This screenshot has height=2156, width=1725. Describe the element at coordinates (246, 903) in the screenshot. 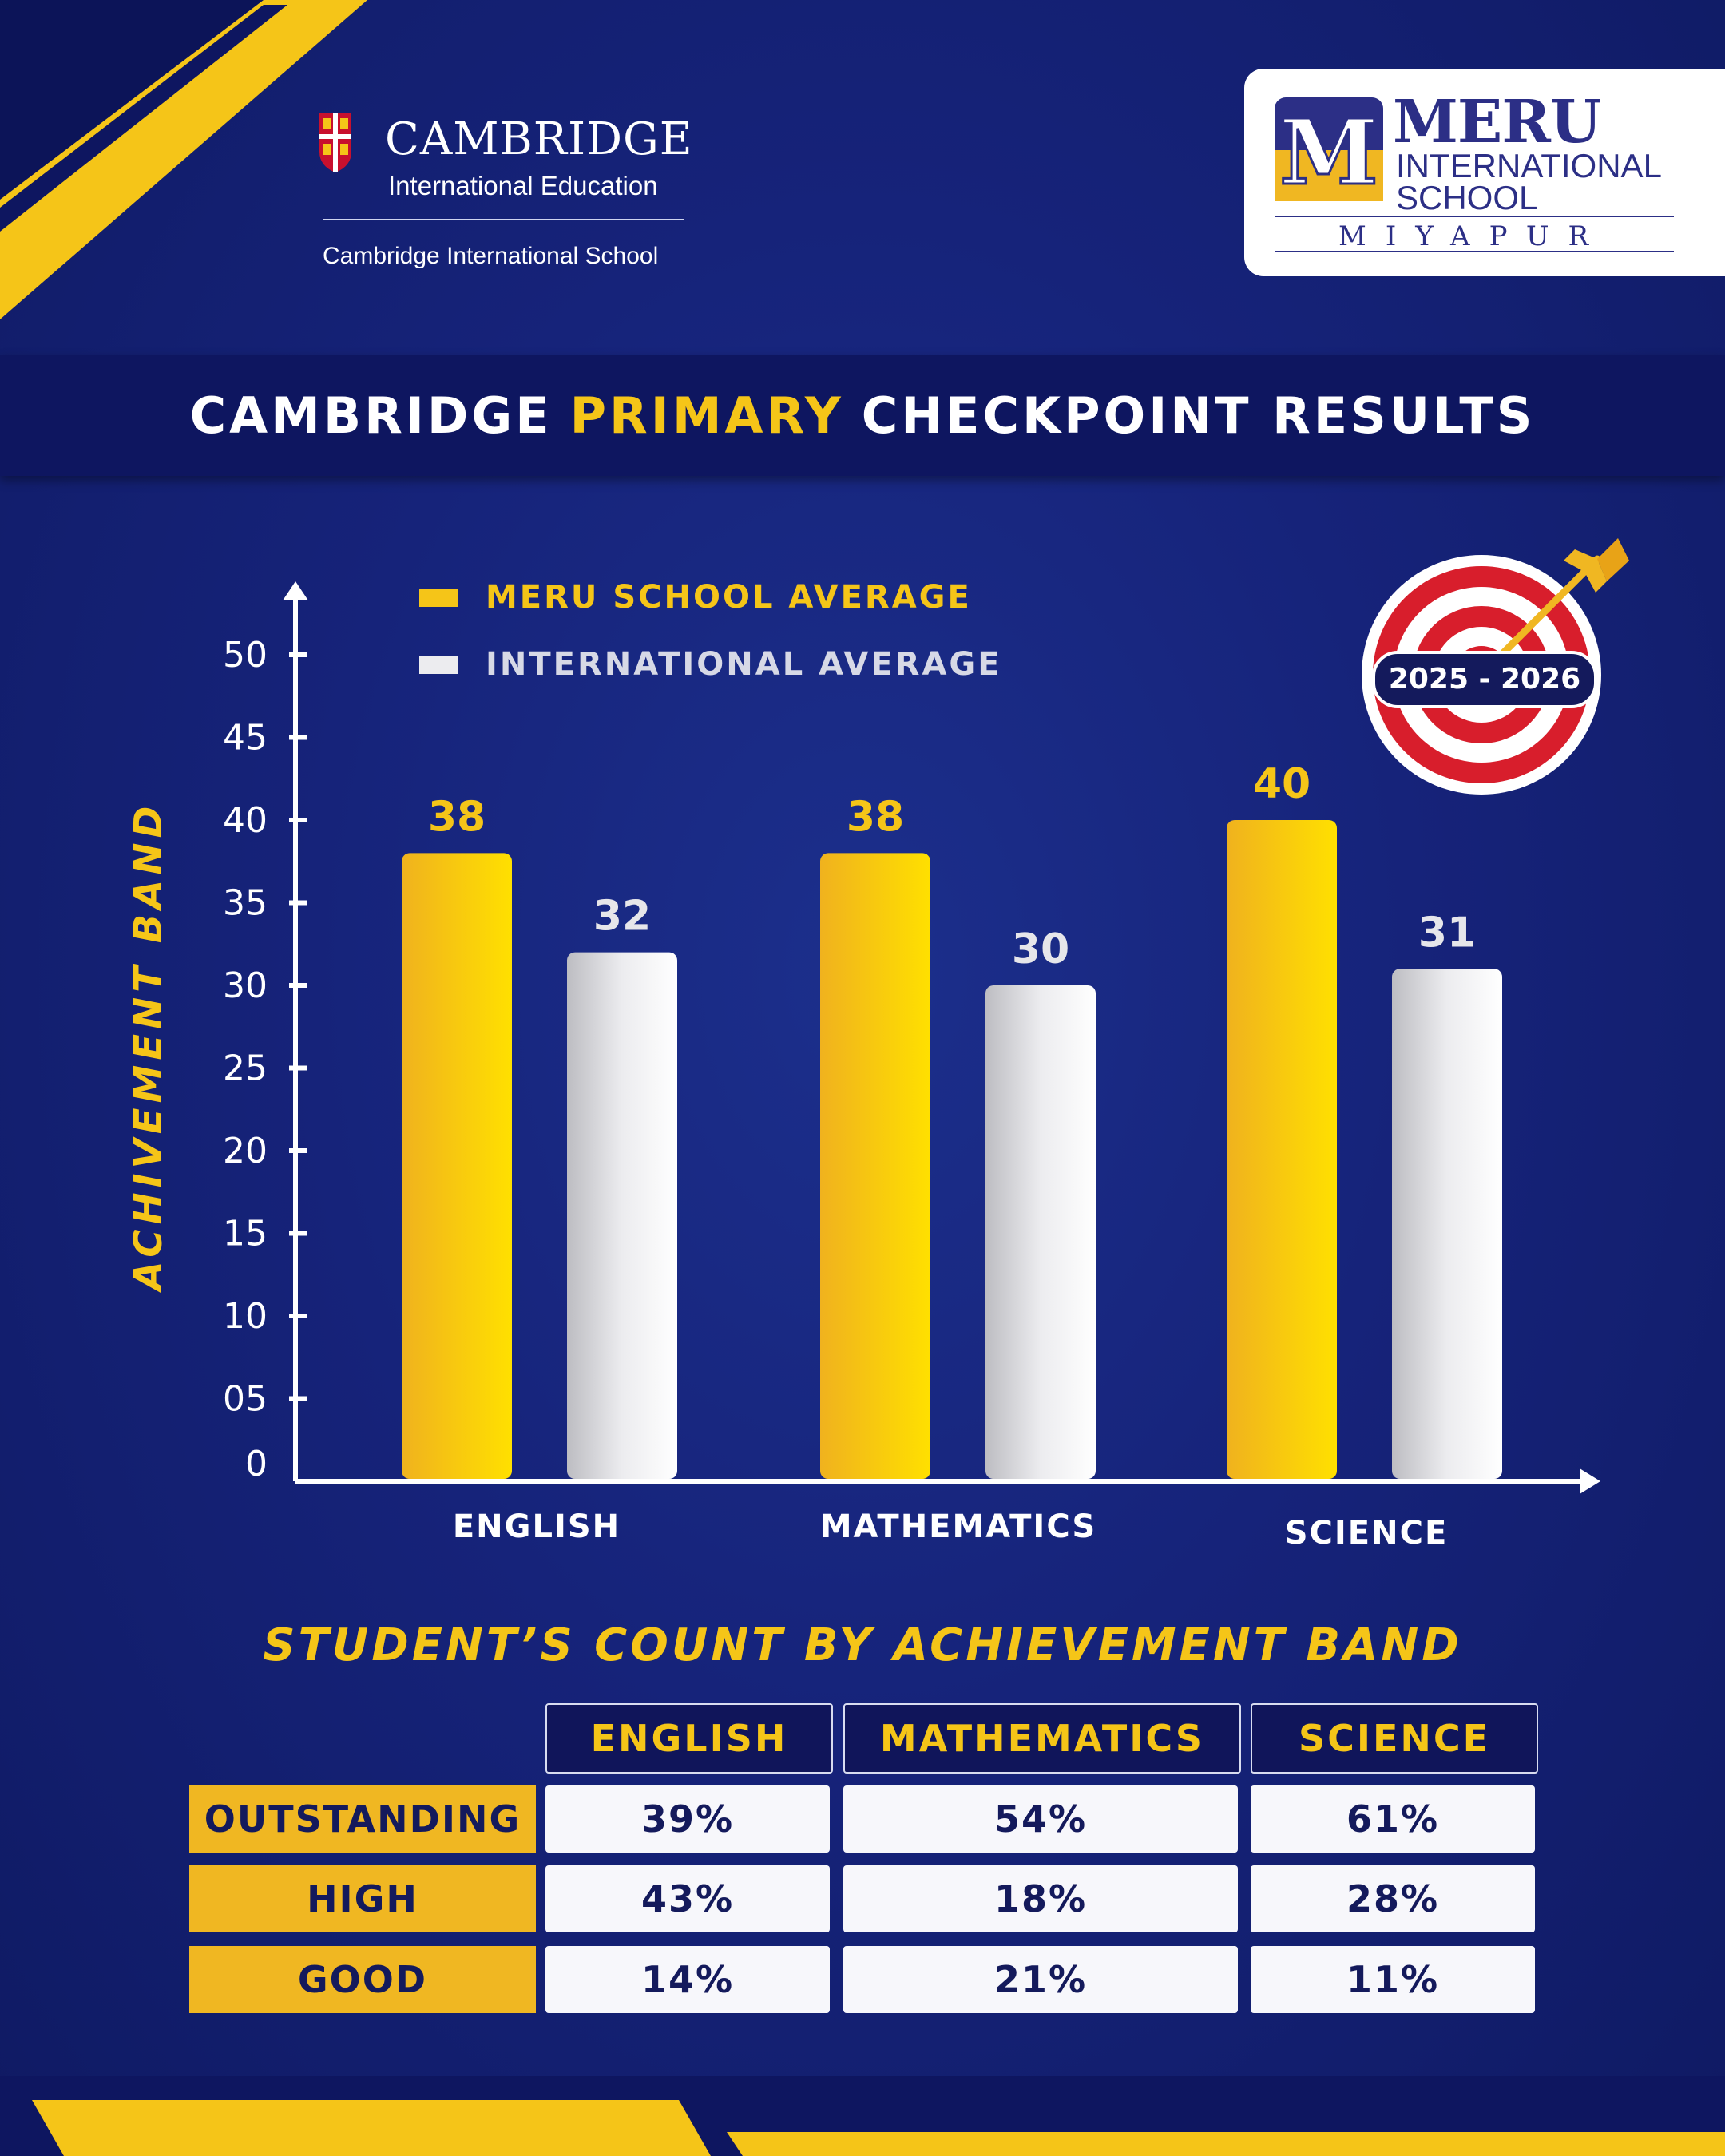

I see `y-tick-label: 35` at that location.